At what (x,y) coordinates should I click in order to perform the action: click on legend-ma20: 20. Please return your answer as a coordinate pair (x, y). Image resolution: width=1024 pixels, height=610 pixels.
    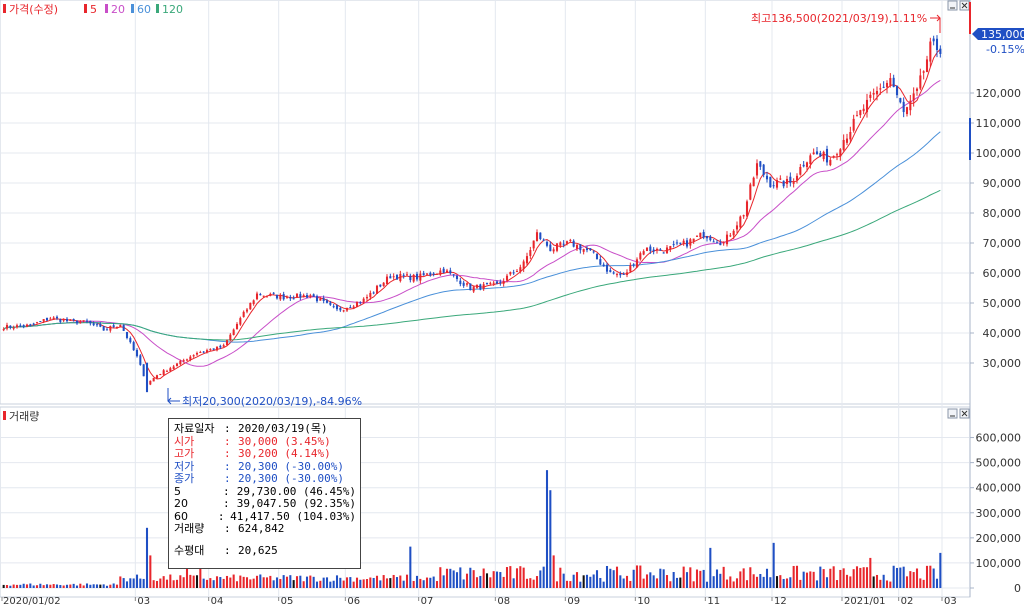
    Looking at the image, I should click on (118, 9).